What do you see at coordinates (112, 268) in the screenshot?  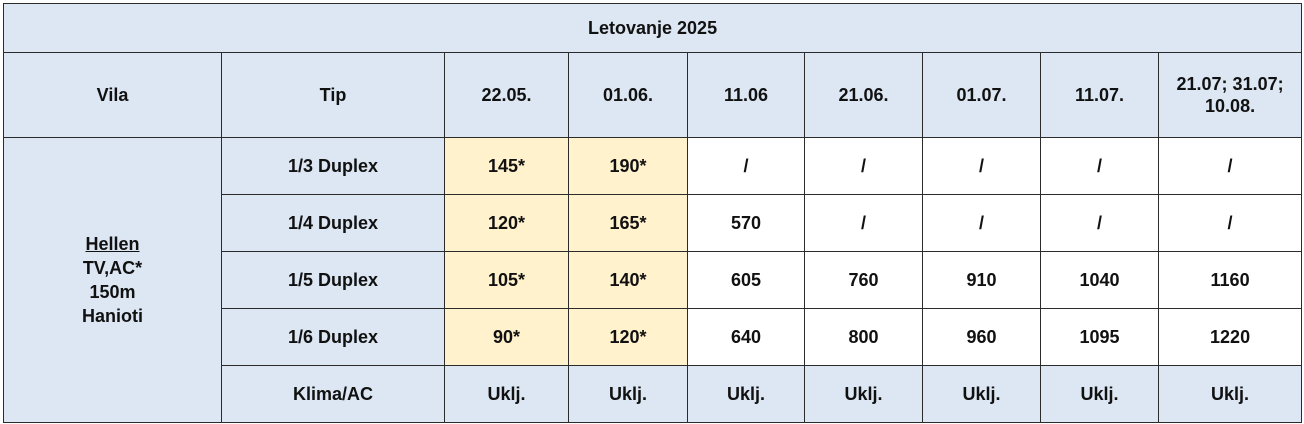 I see `villa-amenities: TV,AC*` at bounding box center [112, 268].